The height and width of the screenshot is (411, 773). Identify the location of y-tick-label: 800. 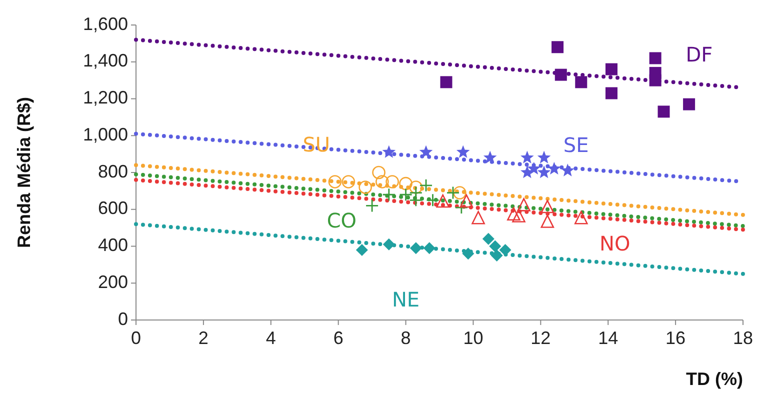
(113, 171).